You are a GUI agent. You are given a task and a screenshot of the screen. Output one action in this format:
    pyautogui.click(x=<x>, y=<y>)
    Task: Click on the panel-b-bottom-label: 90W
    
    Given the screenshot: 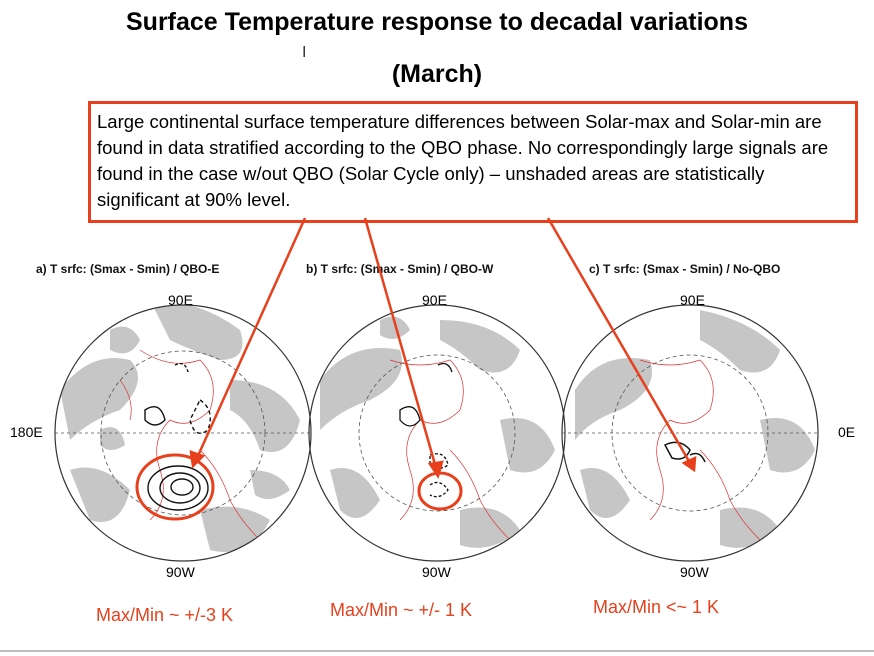 What is the action you would take?
    pyautogui.click(x=436, y=572)
    